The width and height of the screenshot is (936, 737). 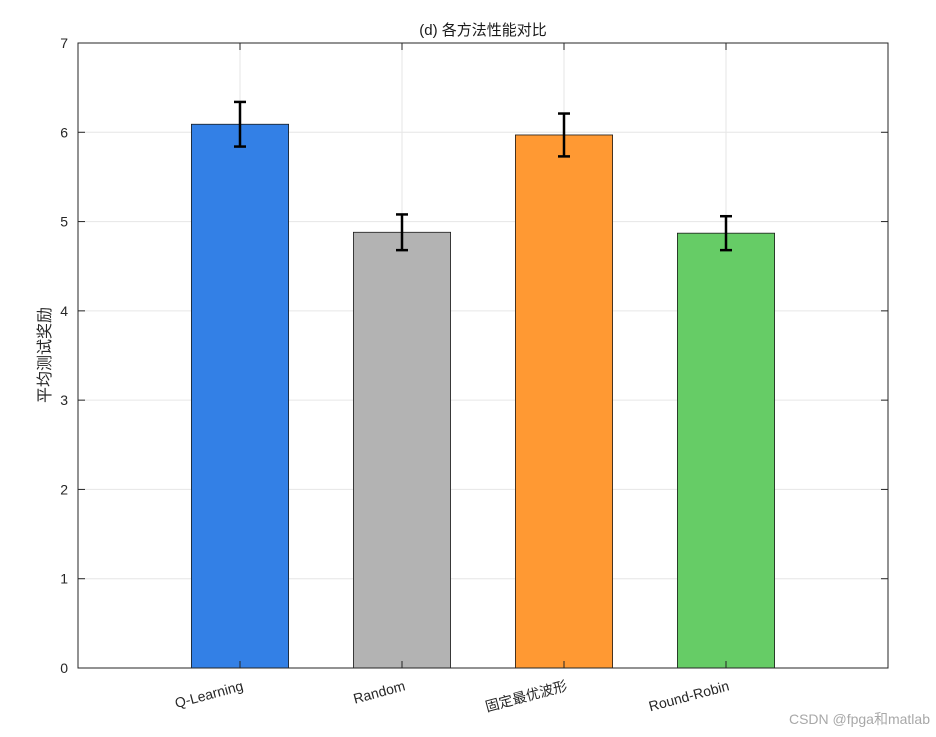 I want to click on x-tick-labels: Q-Learning Random 固定最优波形 Round-Robin, so click(x=452, y=695).